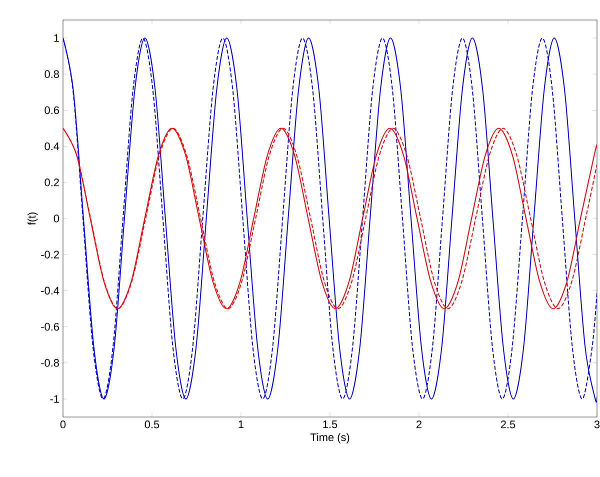  Describe the element at coordinates (508, 424) in the screenshot. I see `x-tick-label: 2.5` at that location.